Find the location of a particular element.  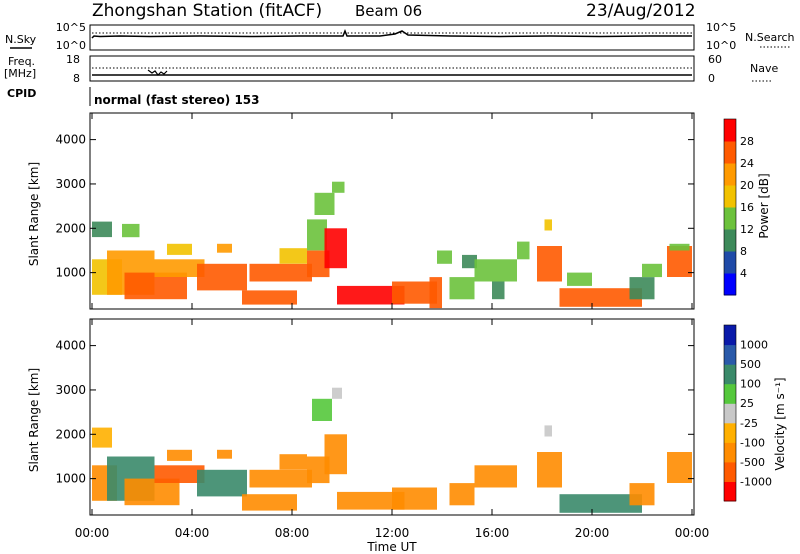

x-tick-label: 04:00 is located at coordinates (192, 533).